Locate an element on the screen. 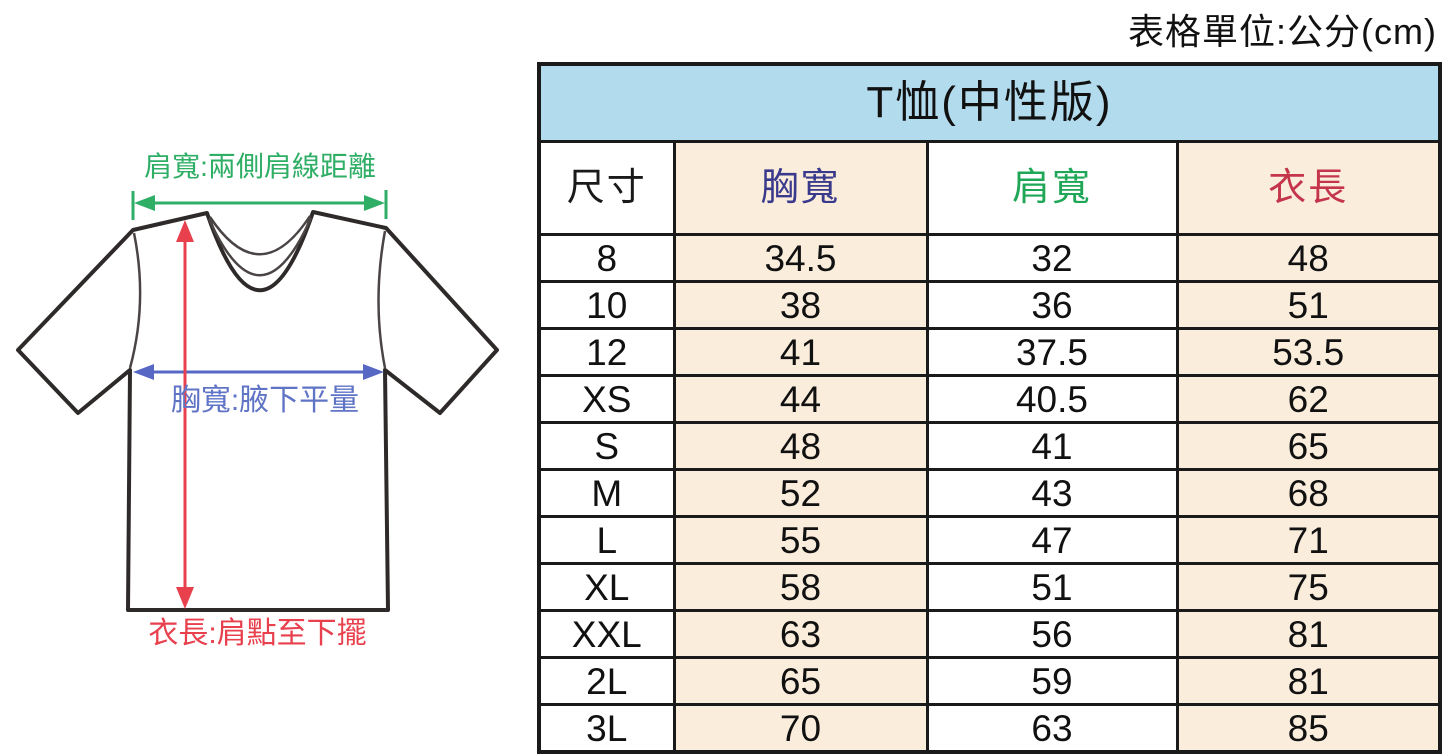 This screenshot has width=1445, height=754. length-cell: 85 is located at coordinates (1308, 728).